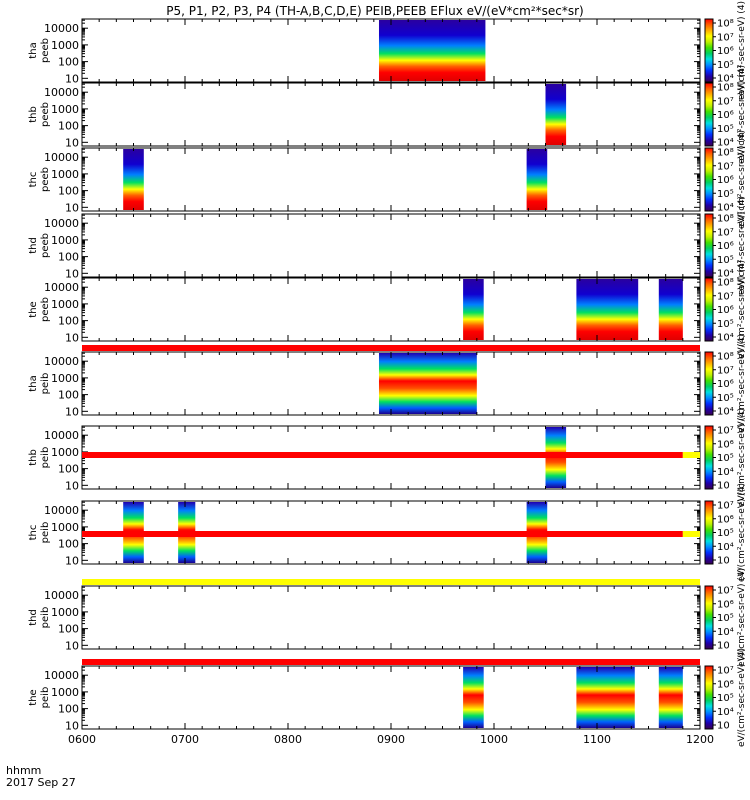 This screenshot has width=750, height=800. What do you see at coordinates (33, 180) in the screenshot?
I see `panel-label-probe: thc` at bounding box center [33, 180].